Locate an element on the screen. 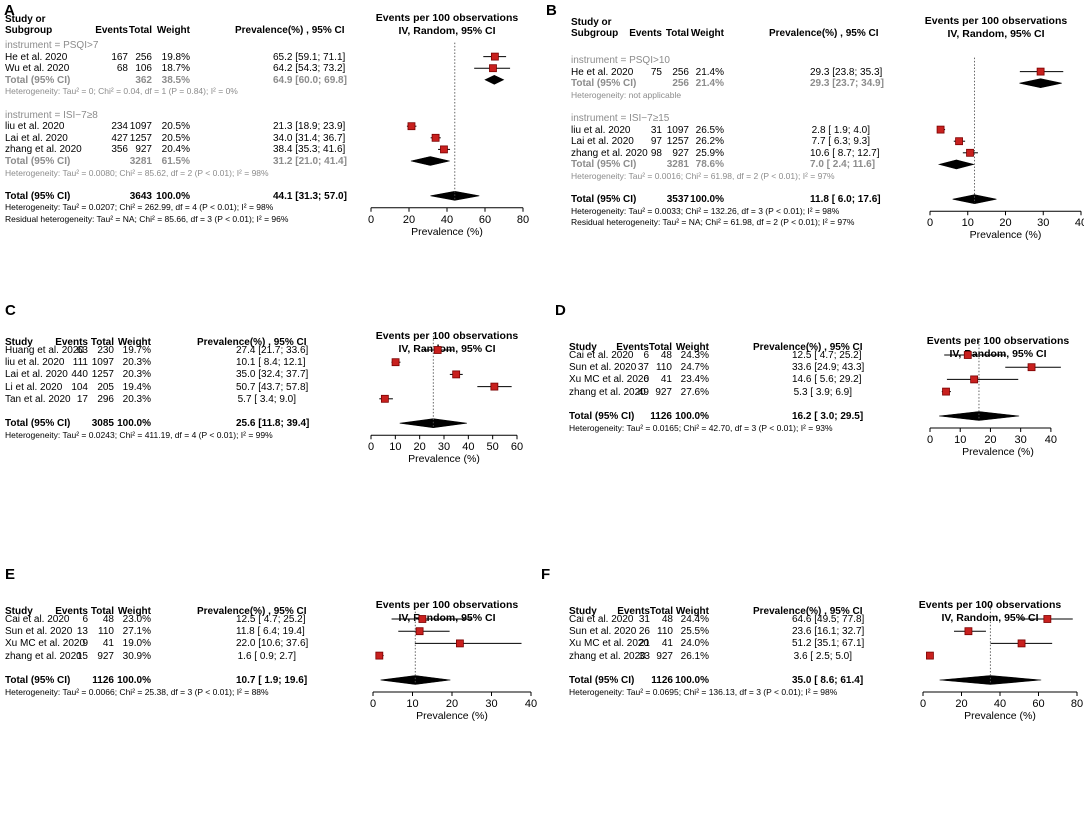 This screenshot has height=820, width=1084. study-name: Xu MC et al. 2020 is located at coordinates (45, 644).